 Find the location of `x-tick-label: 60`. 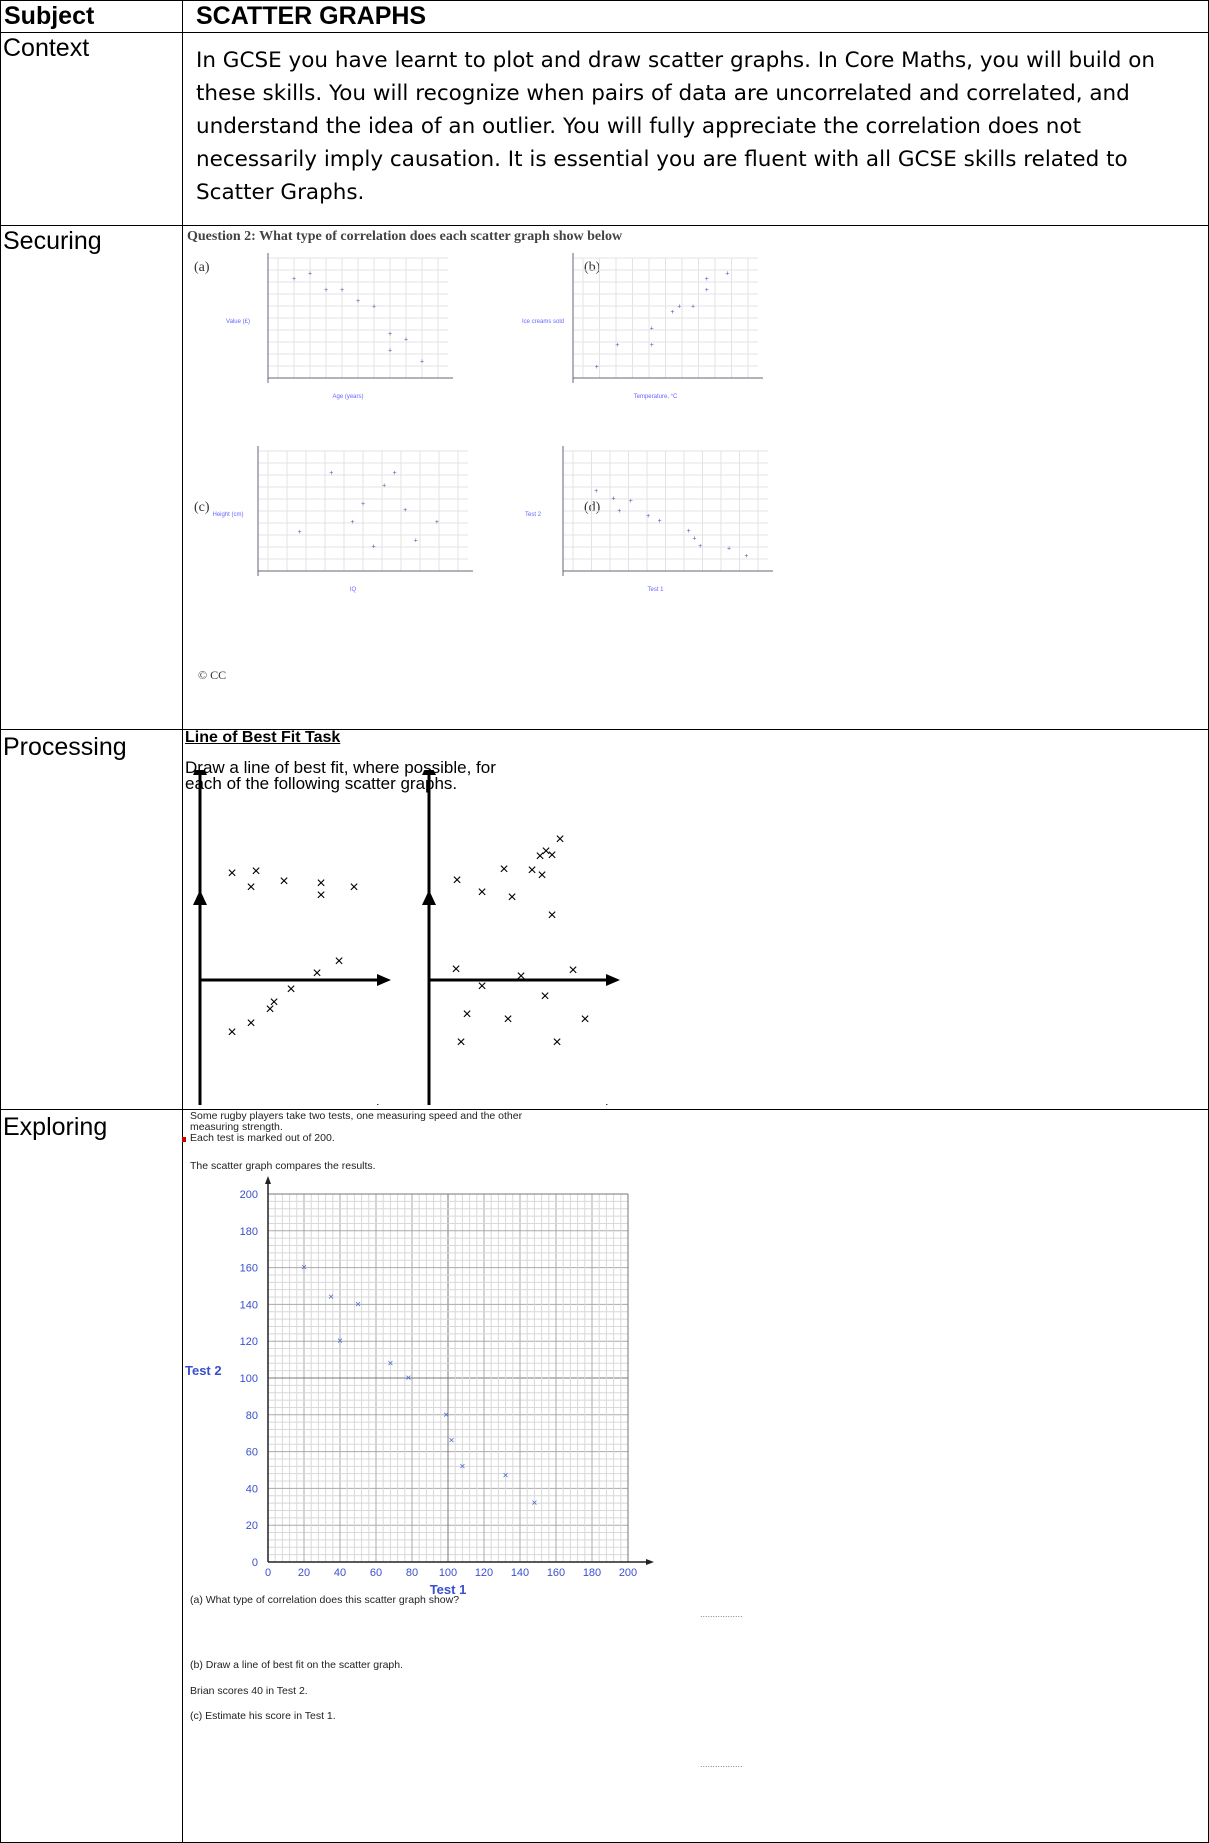

x-tick-label: 60 is located at coordinates (376, 1573).